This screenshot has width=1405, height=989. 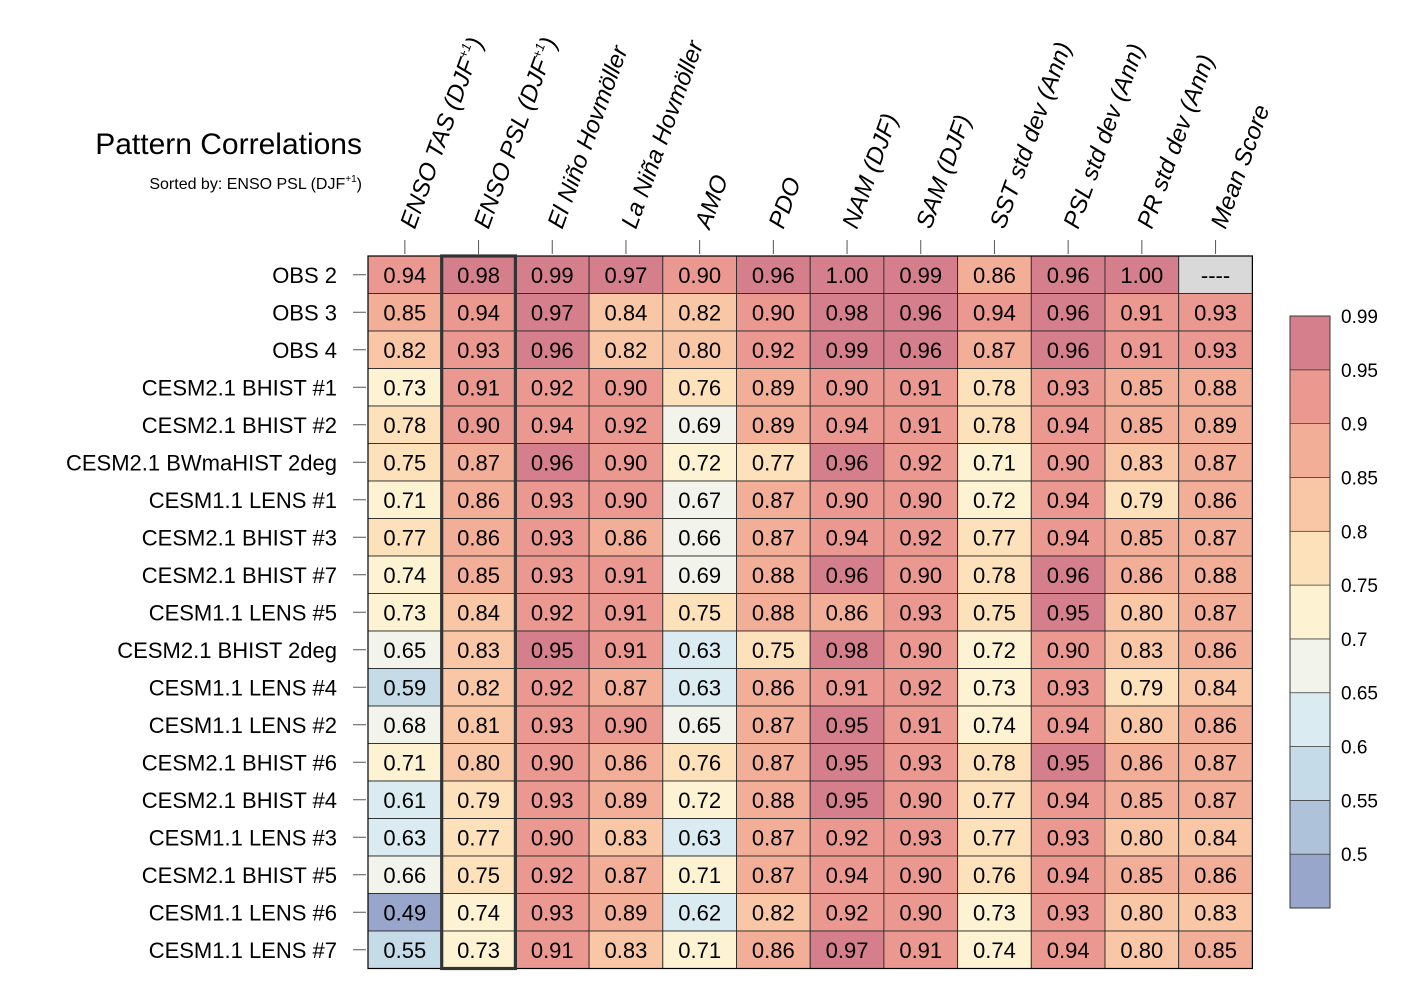 I want to click on cell-value: 0.88, so click(x=773, y=800).